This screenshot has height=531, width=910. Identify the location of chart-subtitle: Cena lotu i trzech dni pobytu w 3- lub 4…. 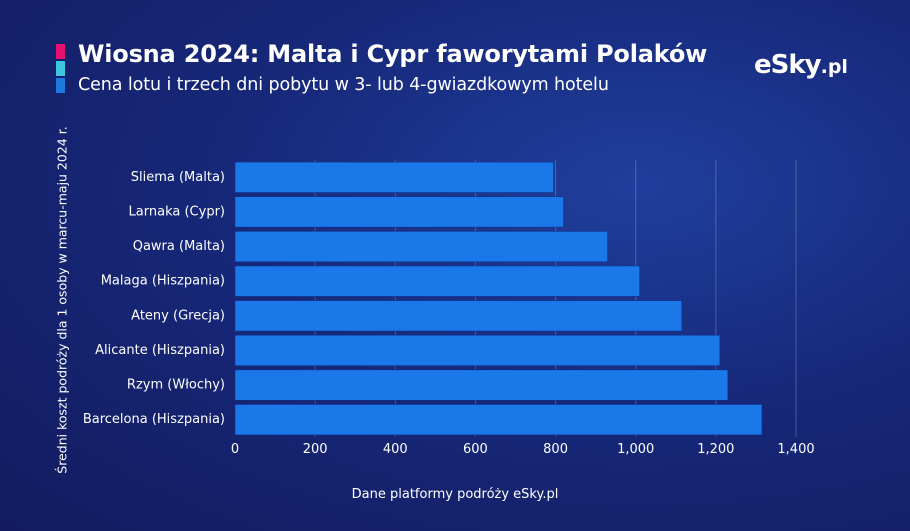
(343, 85).